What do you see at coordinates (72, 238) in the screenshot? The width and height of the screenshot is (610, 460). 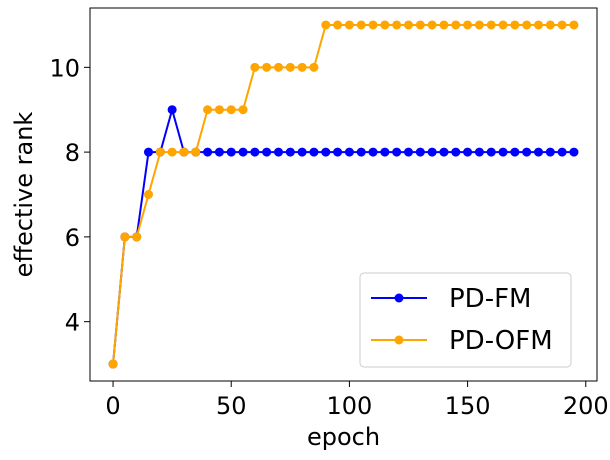 I see `y-tick-label: 6` at bounding box center [72, 238].